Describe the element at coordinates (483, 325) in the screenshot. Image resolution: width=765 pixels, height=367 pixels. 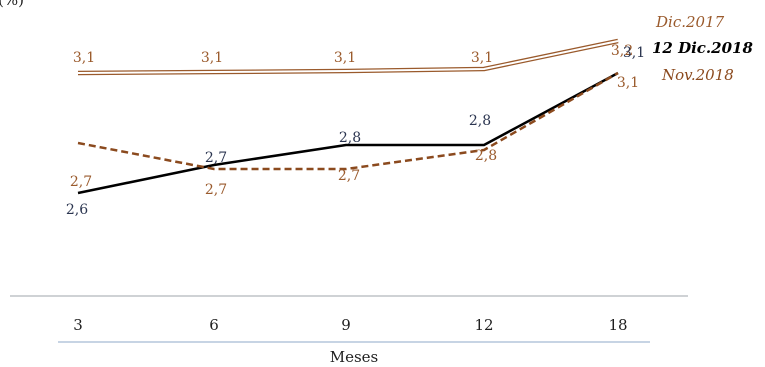
I see `x-tick-12: 12` at that location.